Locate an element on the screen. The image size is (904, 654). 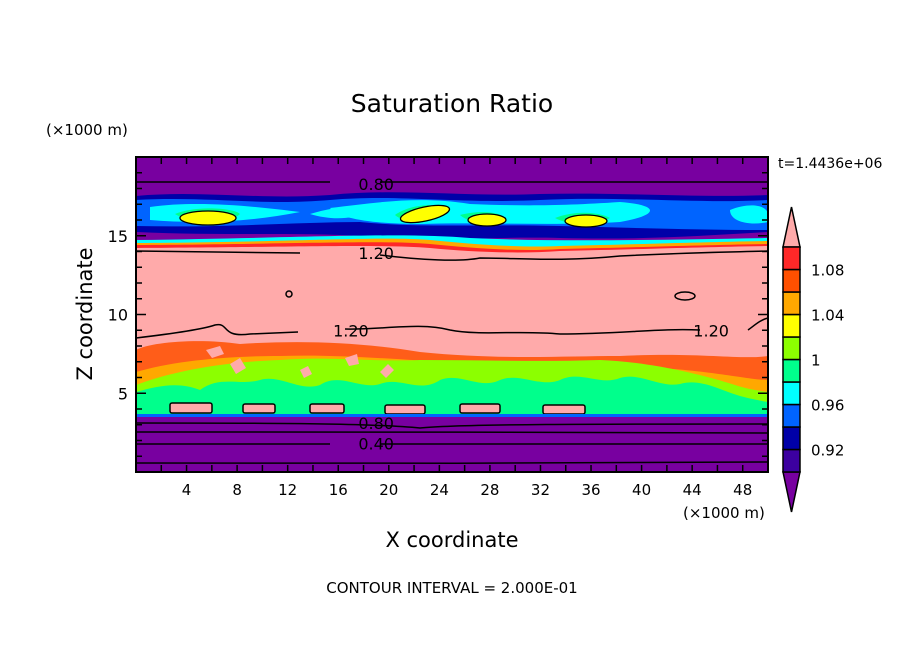
colorbar-tick-label: 1 is located at coordinates (816, 361).